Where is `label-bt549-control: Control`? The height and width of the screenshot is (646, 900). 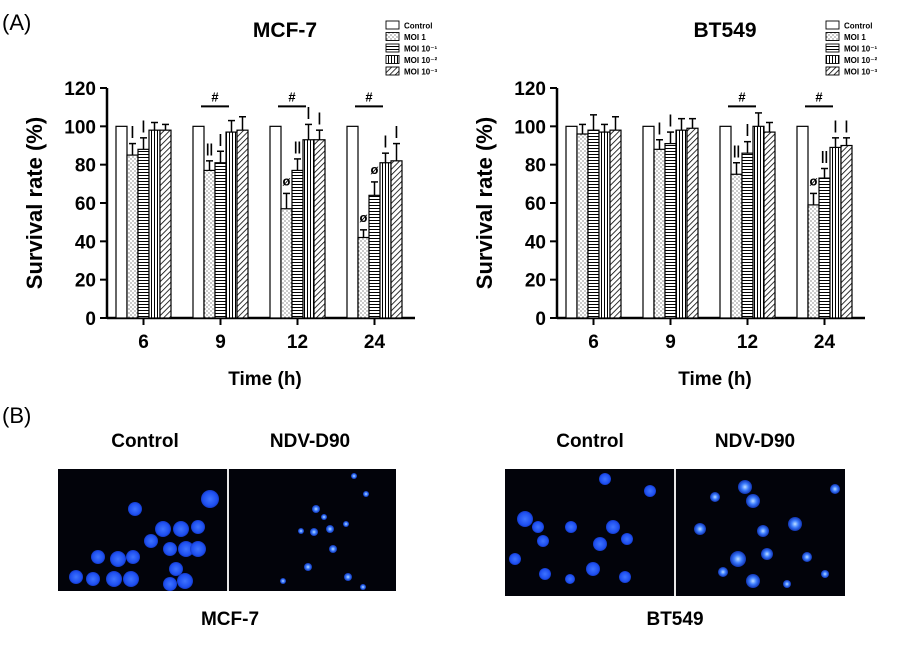
label-bt549-control: Control is located at coordinates (590, 441).